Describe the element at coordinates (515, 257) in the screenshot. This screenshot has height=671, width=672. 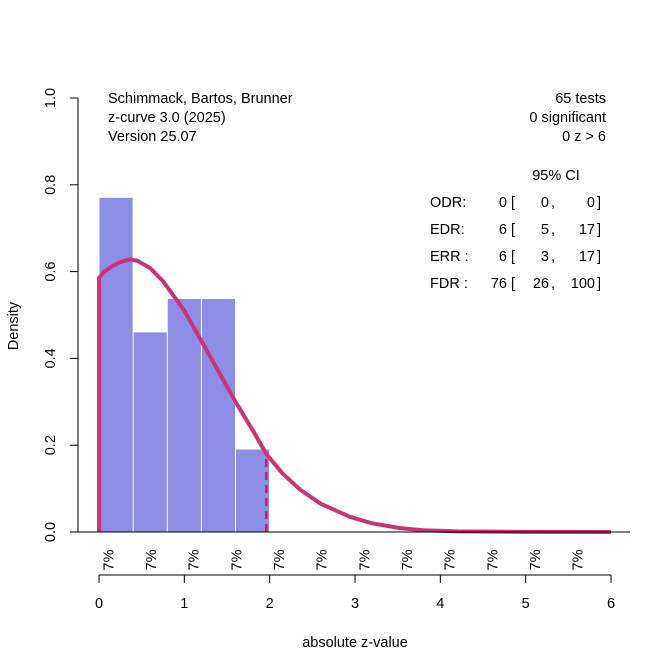
I see `stats-row-err: ERR : 6[3, 17]` at that location.